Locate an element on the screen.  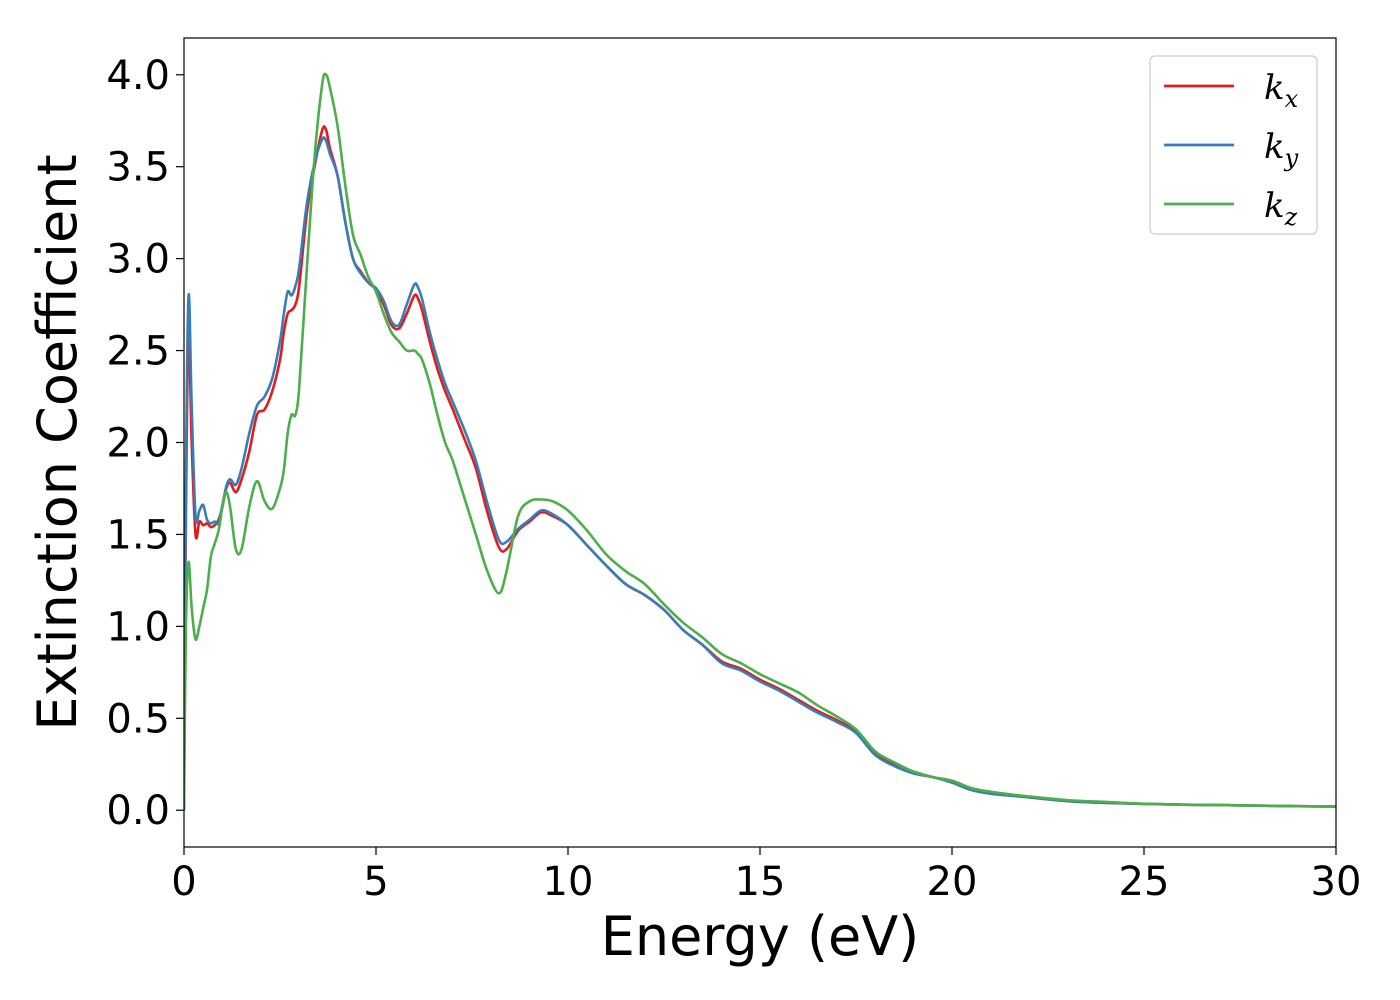
legend-entry-kx: kx is located at coordinates (1281, 90).